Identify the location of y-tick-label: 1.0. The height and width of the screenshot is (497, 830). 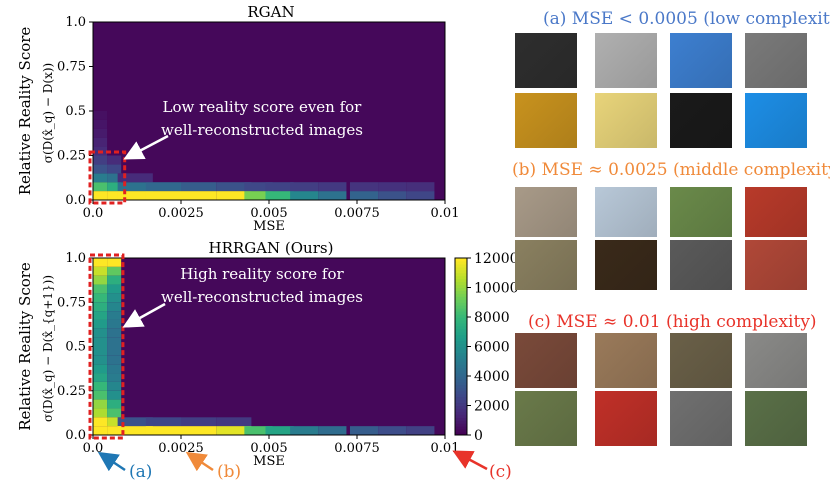
(75, 22).